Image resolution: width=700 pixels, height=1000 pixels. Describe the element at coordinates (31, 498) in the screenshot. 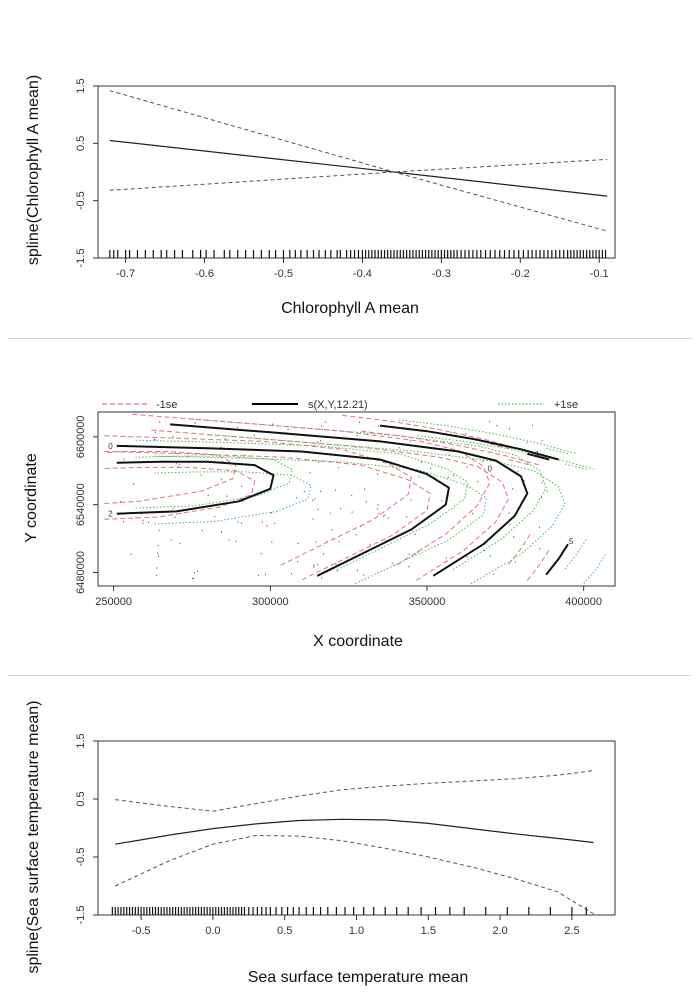

I see `chart2-y-axis-label: Y coordinate` at that location.